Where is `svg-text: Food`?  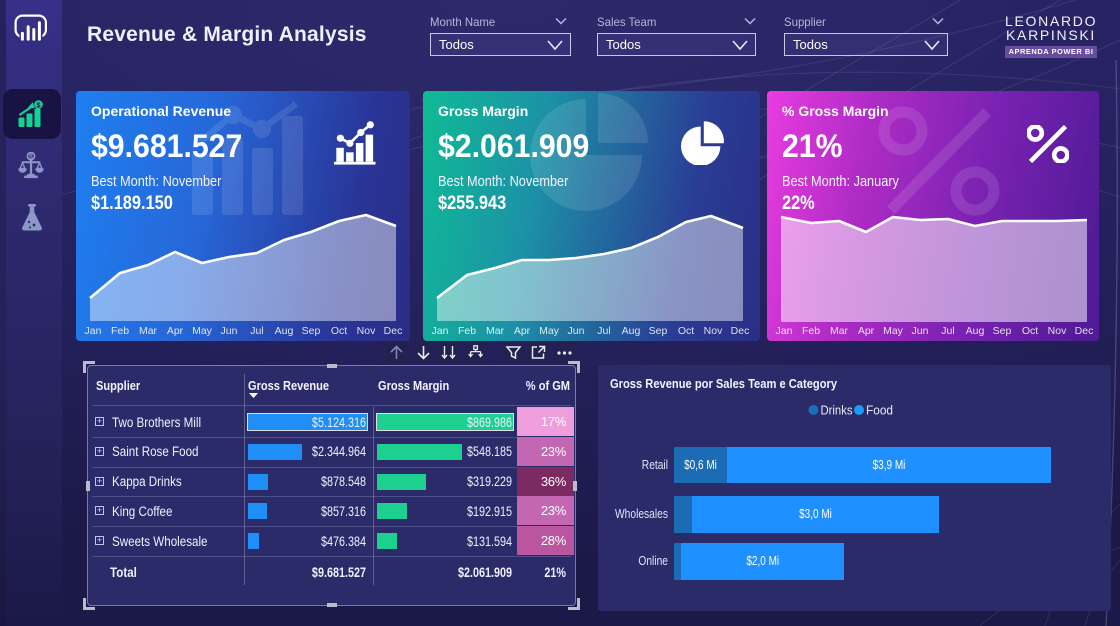 svg-text: Food is located at coordinates (879, 410).